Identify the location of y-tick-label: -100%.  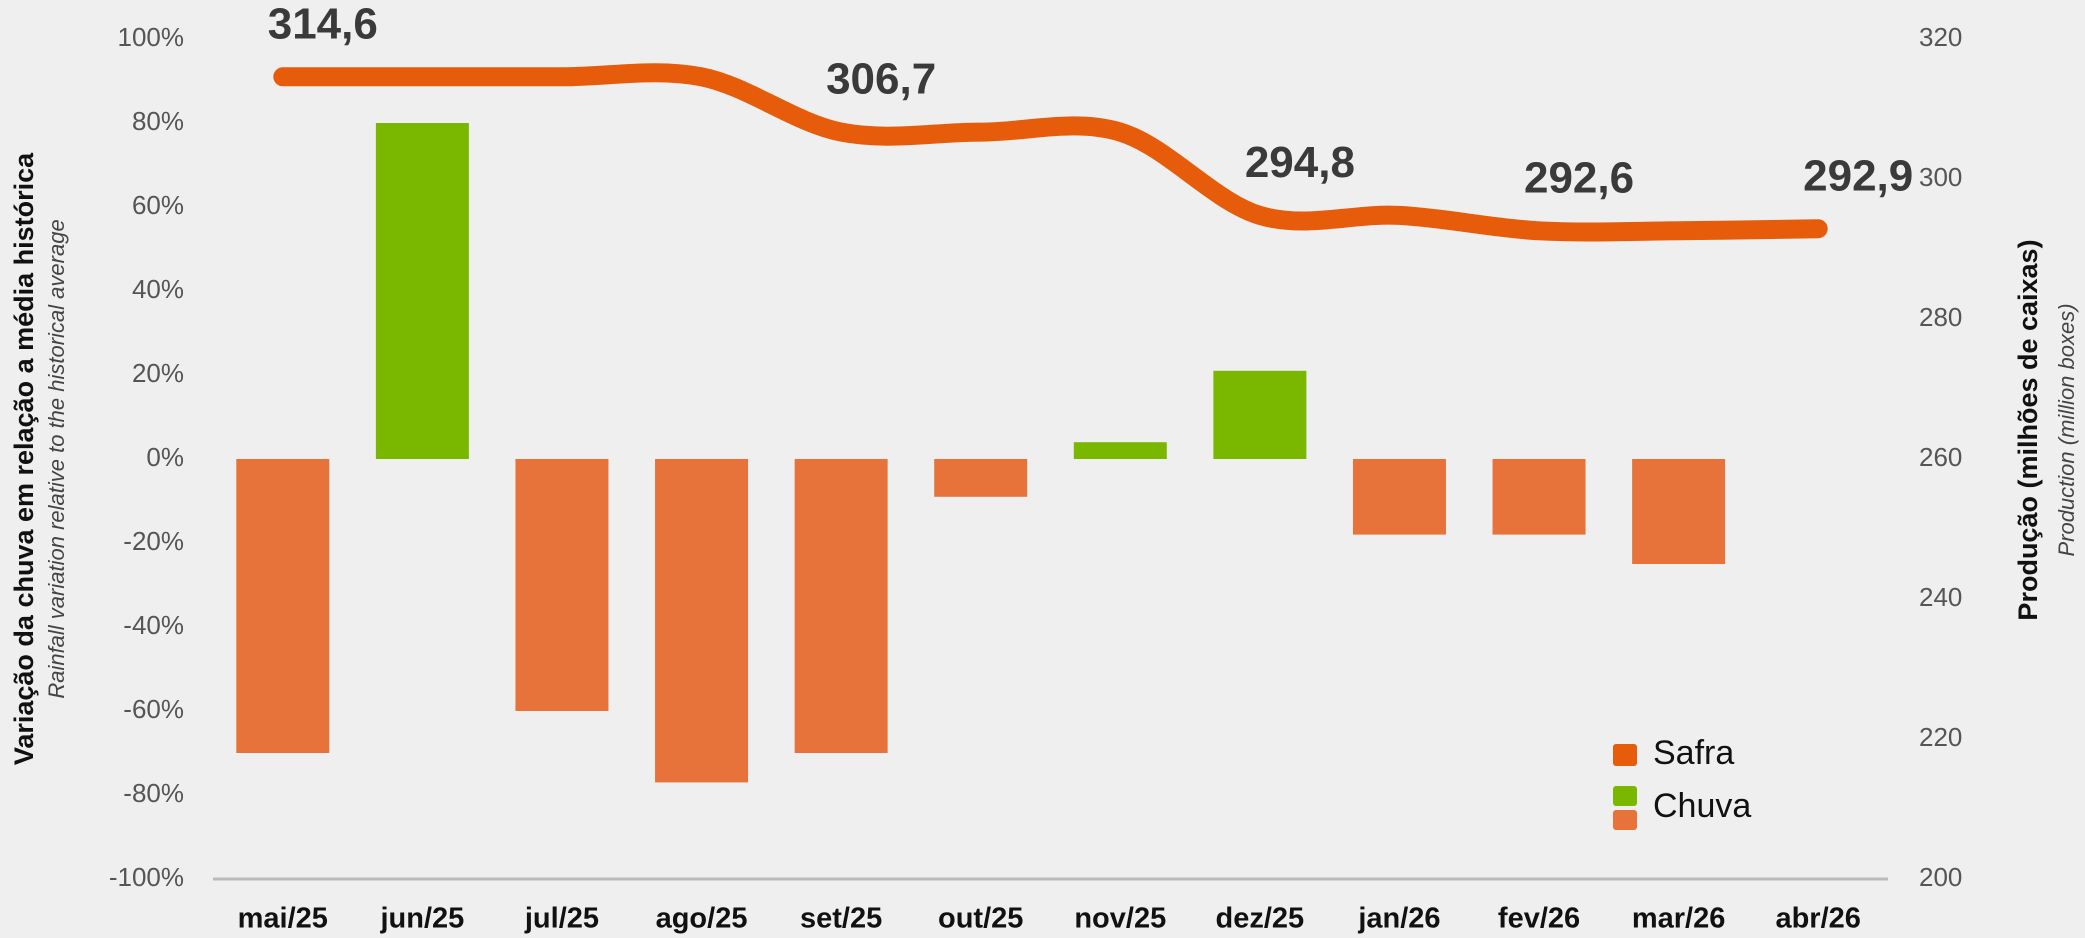
(146, 877).